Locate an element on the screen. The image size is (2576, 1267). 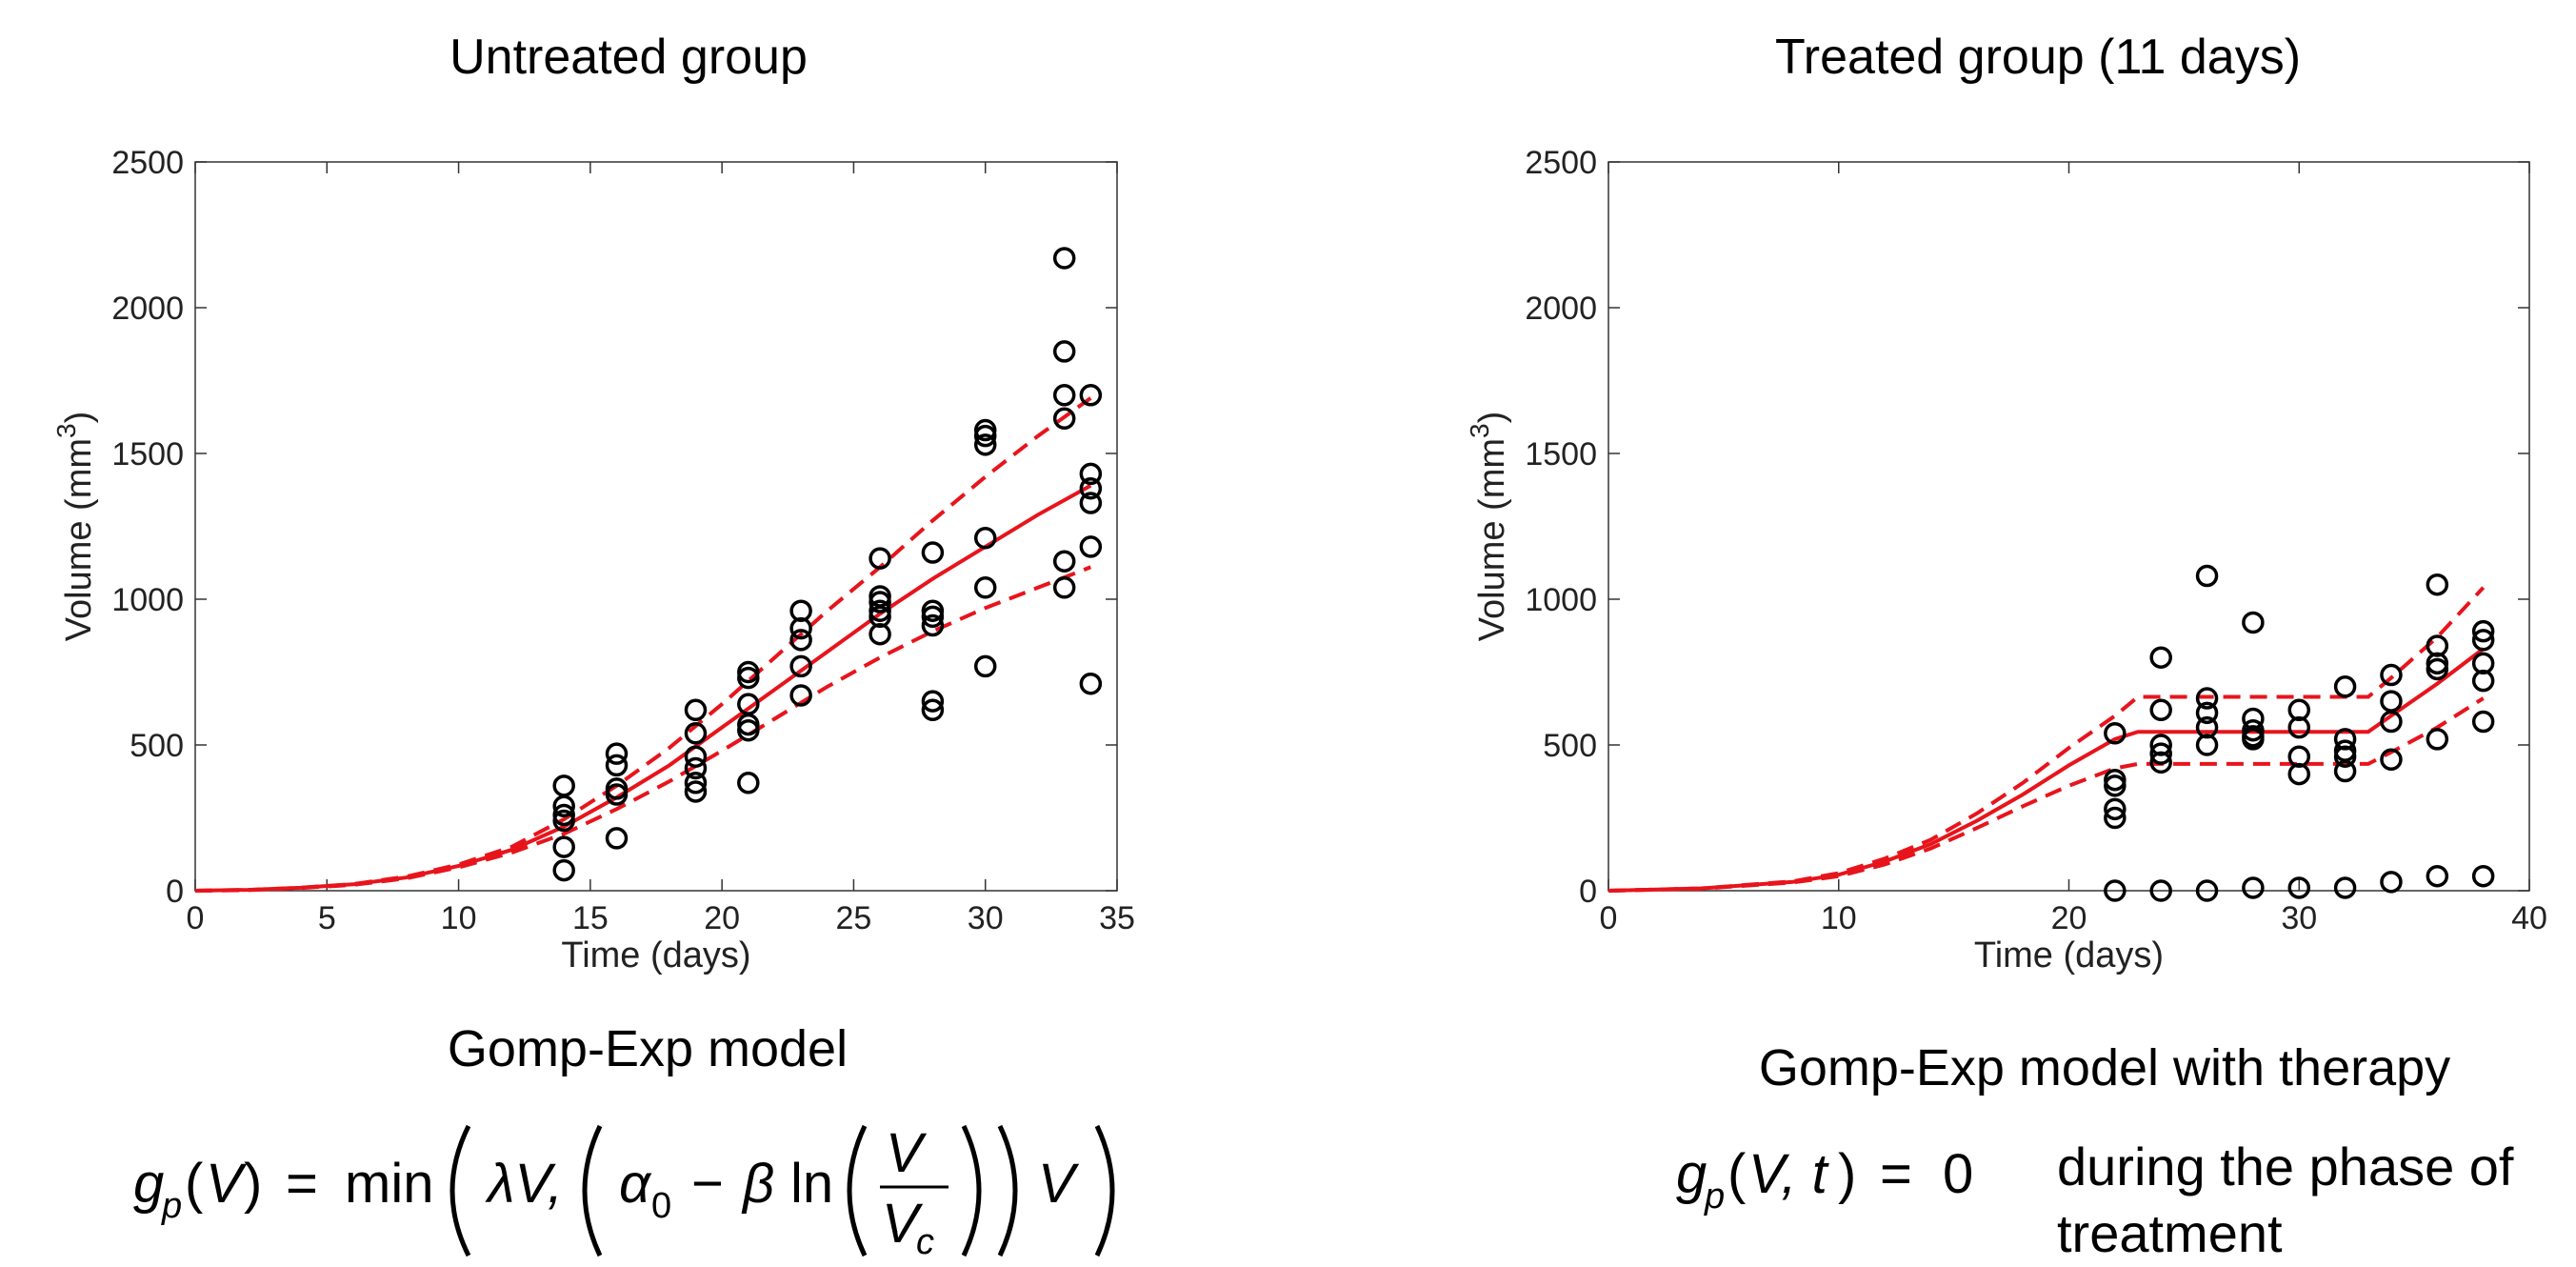
right-x-axis-label: Time (days) is located at coordinates (2069, 955).